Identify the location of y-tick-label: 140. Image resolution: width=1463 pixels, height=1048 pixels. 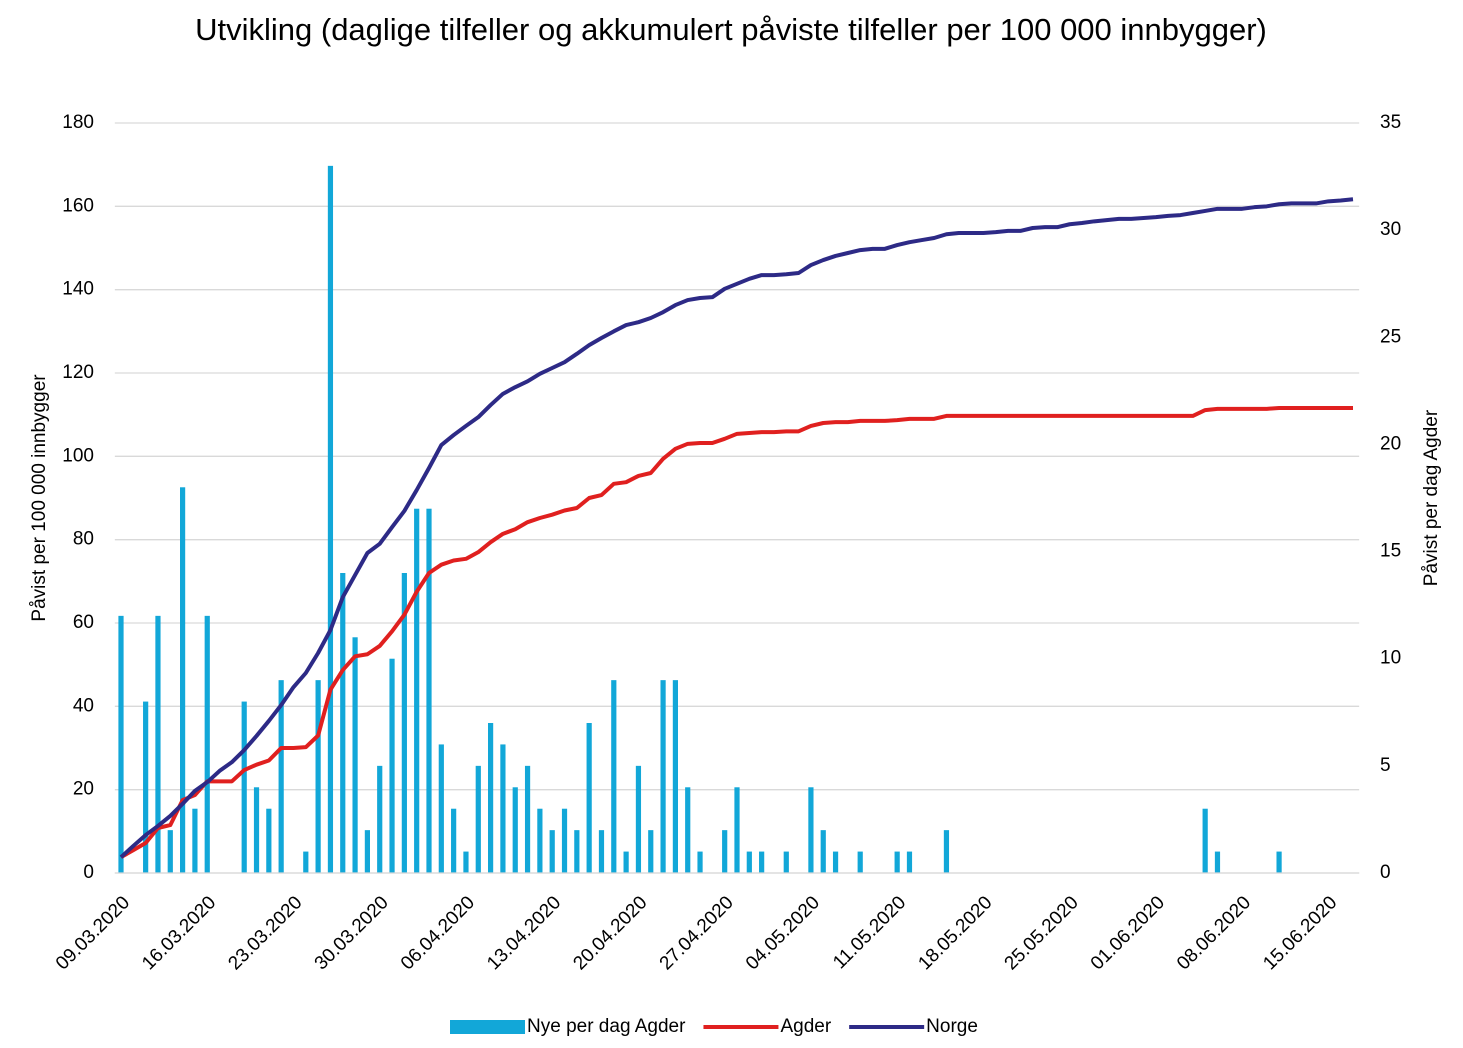
(78, 289).